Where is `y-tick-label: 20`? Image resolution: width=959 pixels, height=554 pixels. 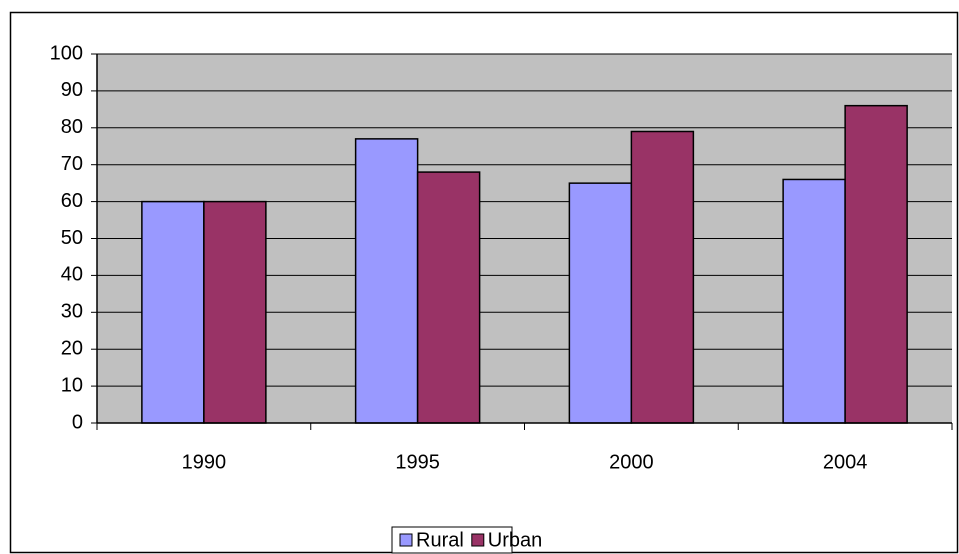
y-tick-label: 20 is located at coordinates (72, 348).